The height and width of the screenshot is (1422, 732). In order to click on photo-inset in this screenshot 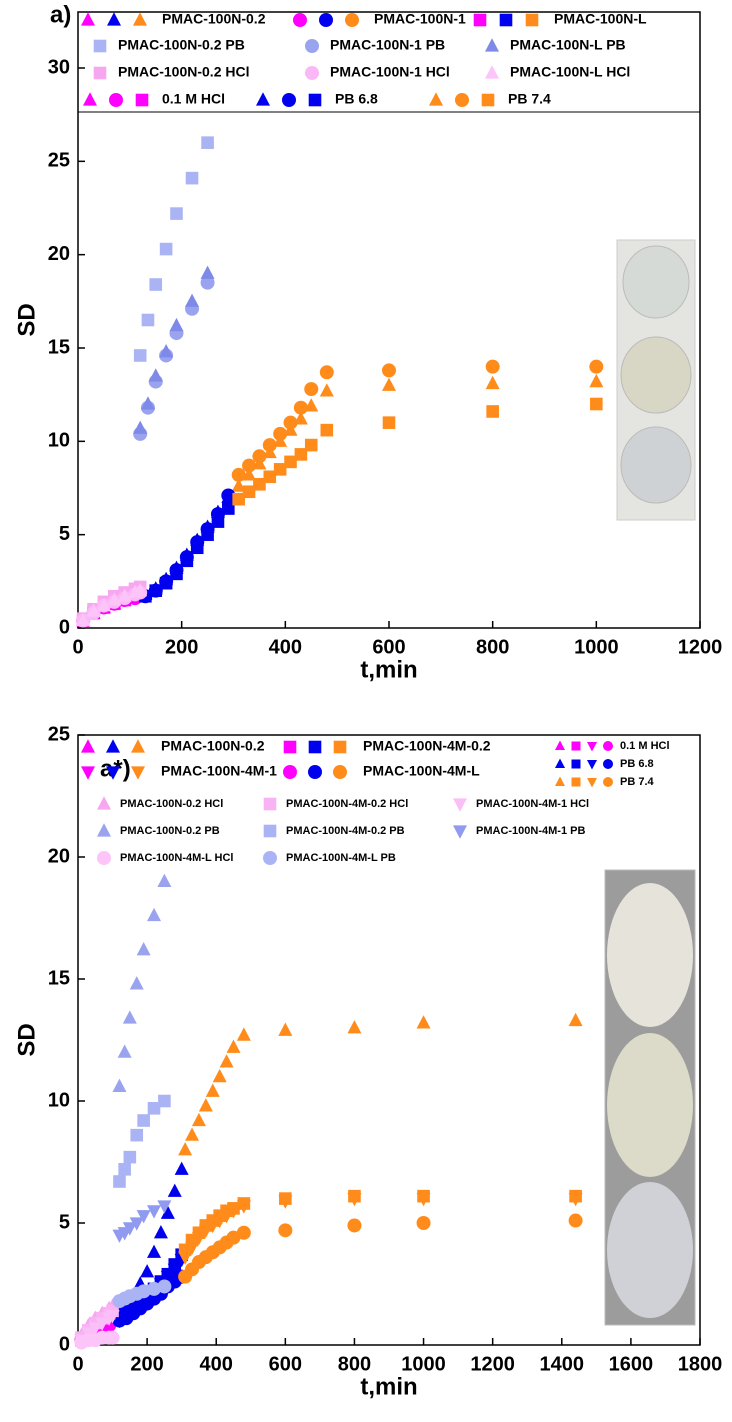, I will do `click(656, 380)`.